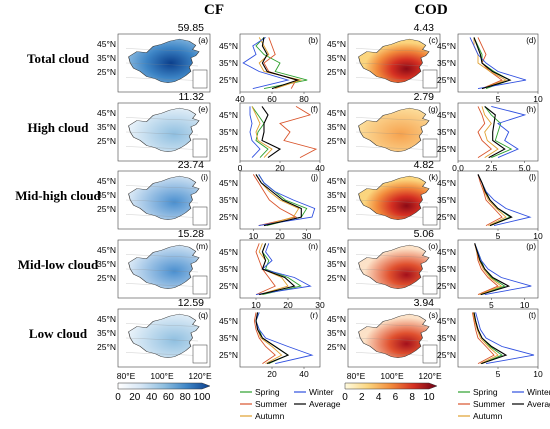 The image size is (550, 429). What do you see at coordinates (412, 397) in the screenshot?
I see `colorbar-tick-label: 8` at bounding box center [412, 397].